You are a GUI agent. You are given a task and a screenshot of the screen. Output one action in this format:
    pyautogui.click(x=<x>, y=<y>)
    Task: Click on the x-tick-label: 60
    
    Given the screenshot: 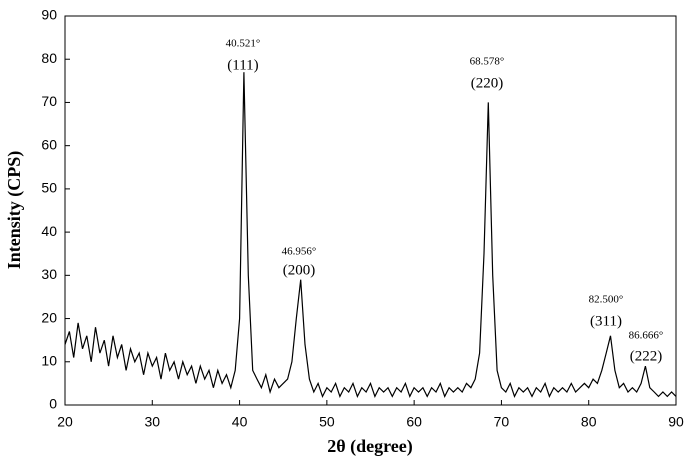 What is the action you would take?
    pyautogui.click(x=414, y=422)
    